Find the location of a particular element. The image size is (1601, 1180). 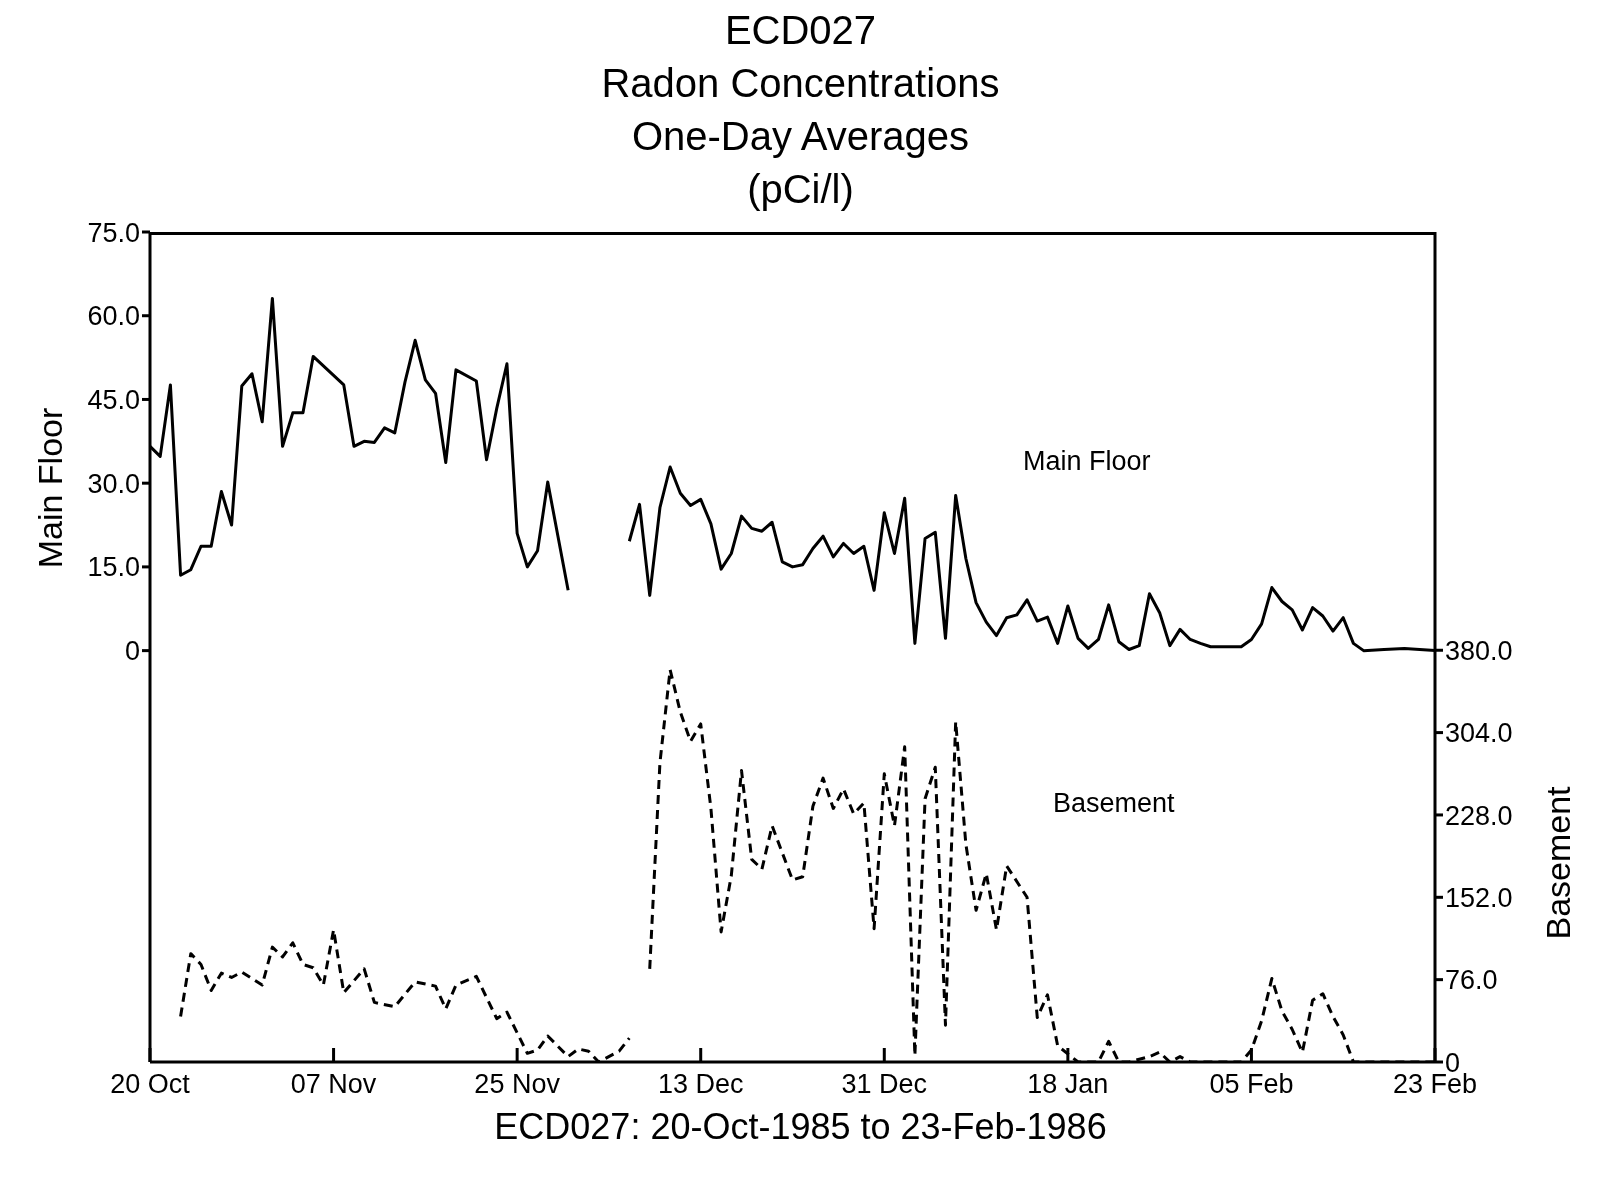

x-tick-label: 18 Jan is located at coordinates (1068, 1084).